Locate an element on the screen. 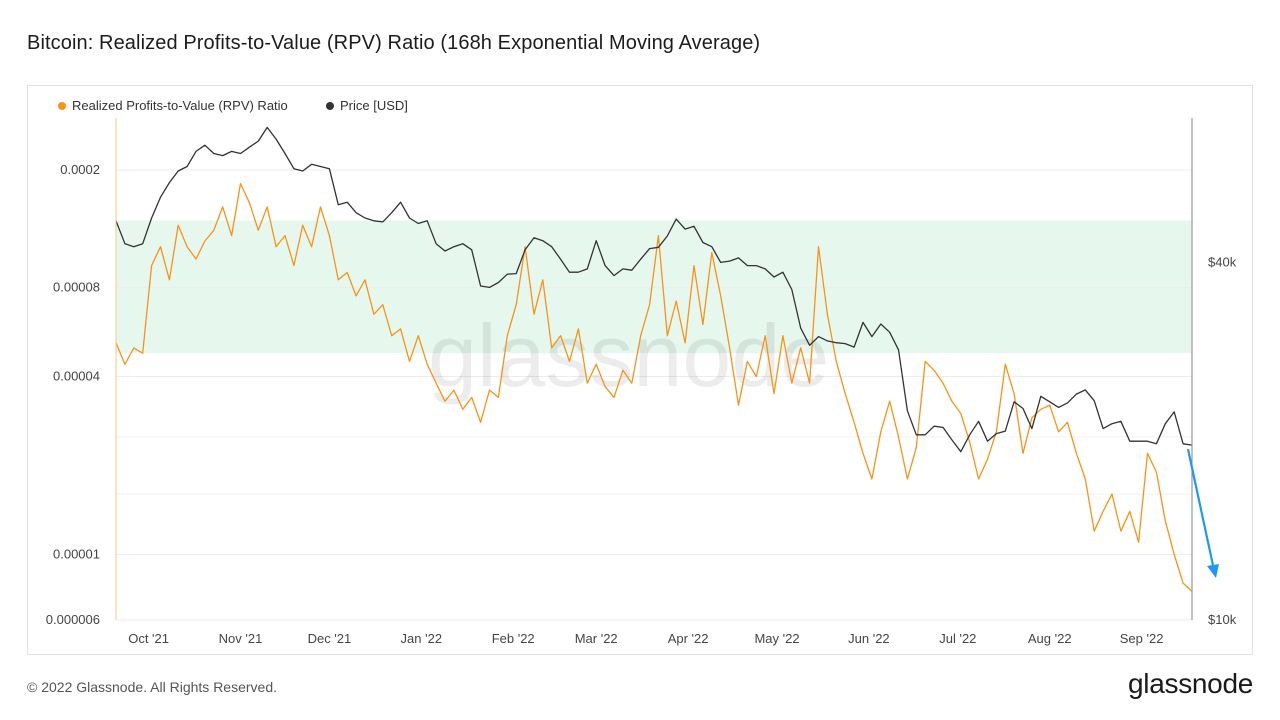 The width and height of the screenshot is (1280, 720). y-left-tick-label: 0.00008 is located at coordinates (76, 287).